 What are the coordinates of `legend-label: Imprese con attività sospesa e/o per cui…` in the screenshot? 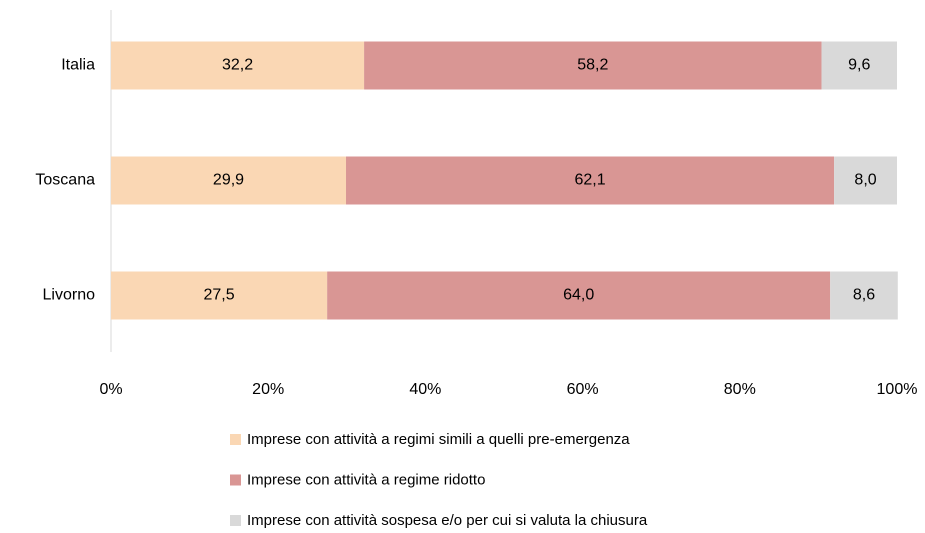 It's located at (447, 520).